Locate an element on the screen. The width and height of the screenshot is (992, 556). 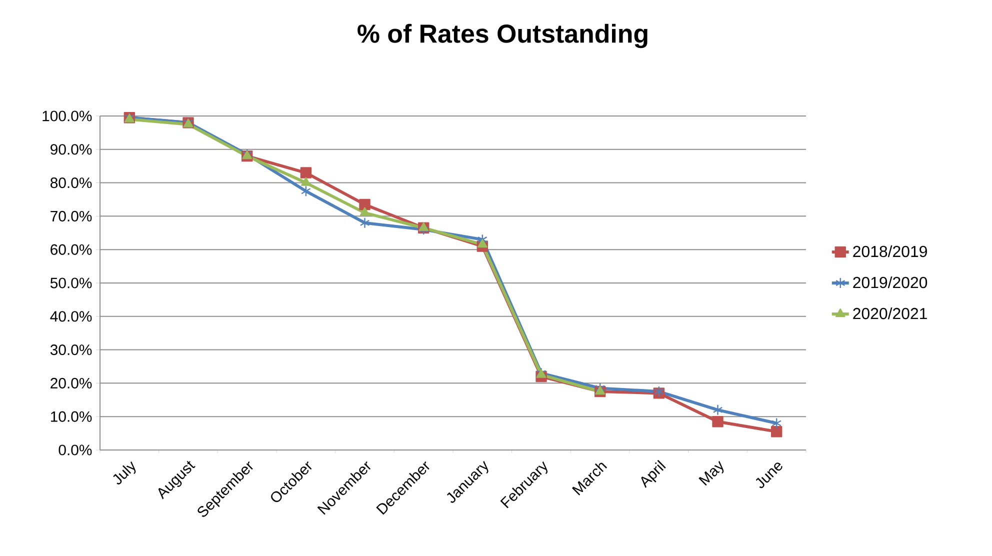
legend-label: 2018/2019 is located at coordinates (890, 251).